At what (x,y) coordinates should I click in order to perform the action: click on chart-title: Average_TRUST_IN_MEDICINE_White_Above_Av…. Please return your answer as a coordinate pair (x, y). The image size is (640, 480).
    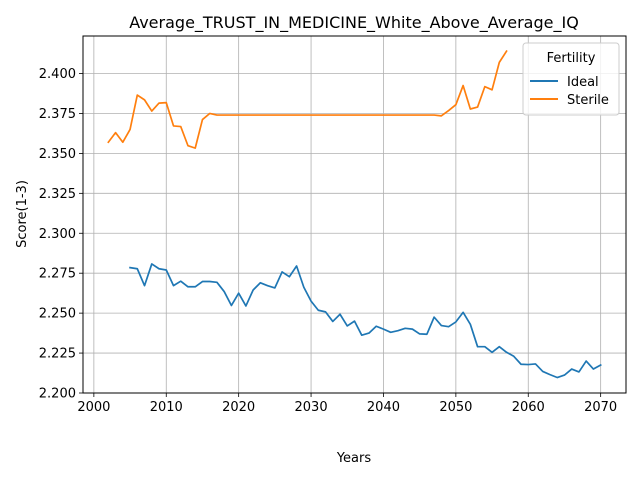
    Looking at the image, I should click on (354, 23).